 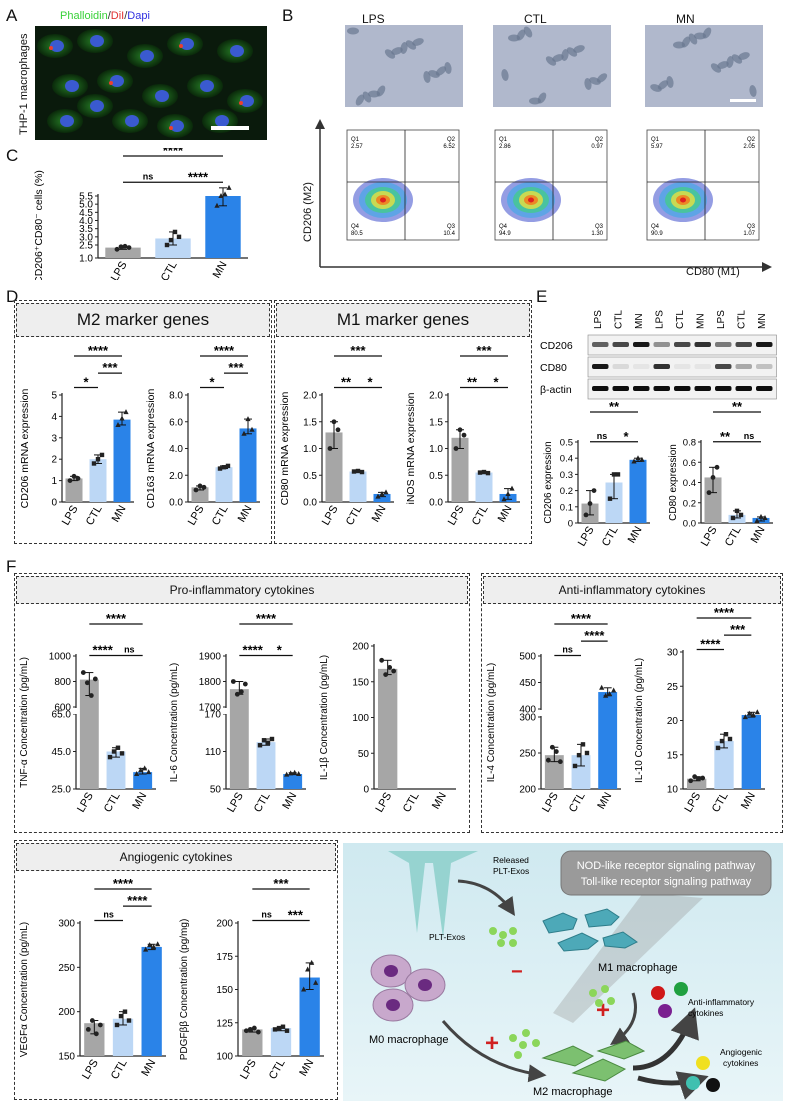 What do you see at coordinates (86, 213) in the screenshot?
I see `y-tick-label: 4.5` at bounding box center [86, 213].